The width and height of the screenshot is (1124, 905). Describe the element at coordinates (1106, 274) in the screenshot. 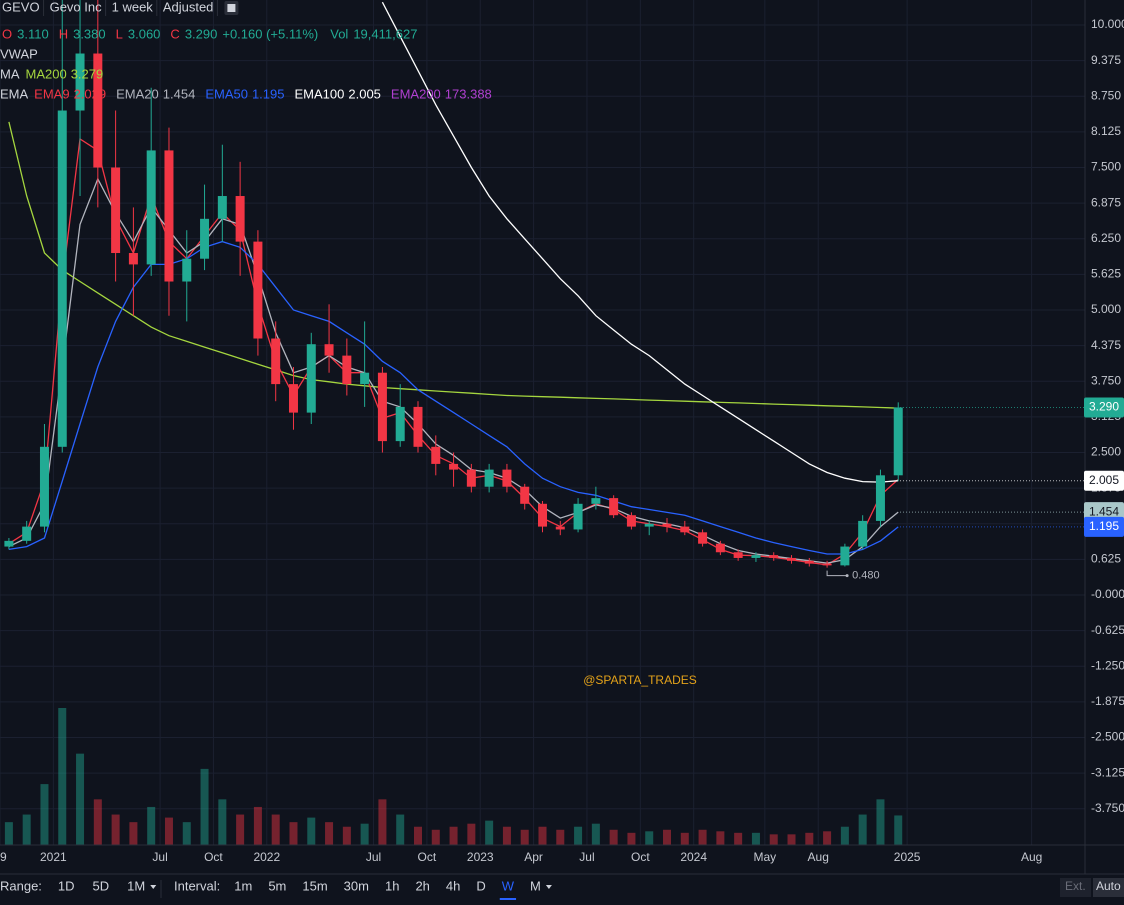

I see `y-tick-label: 5.625` at that location.